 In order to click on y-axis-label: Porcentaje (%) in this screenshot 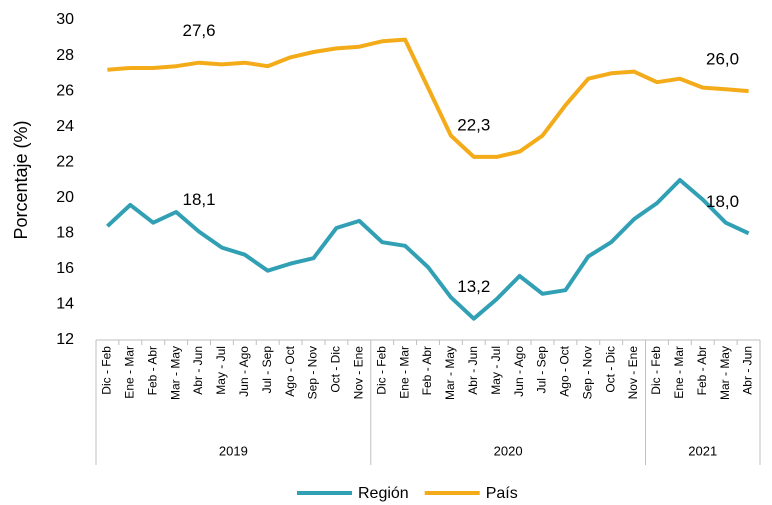, I will do `click(21, 179)`.